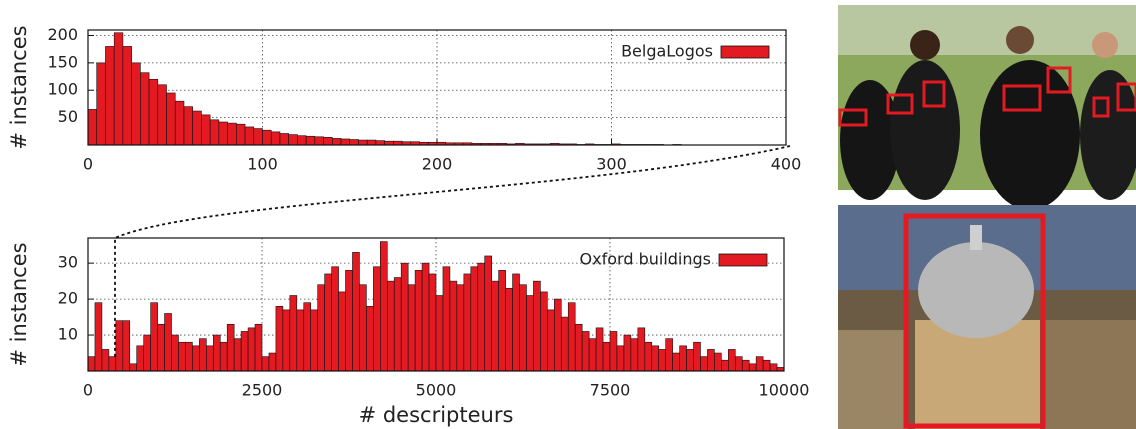 The height and width of the screenshot is (429, 1136). I want to click on photo-oxford, so click(987, 317).